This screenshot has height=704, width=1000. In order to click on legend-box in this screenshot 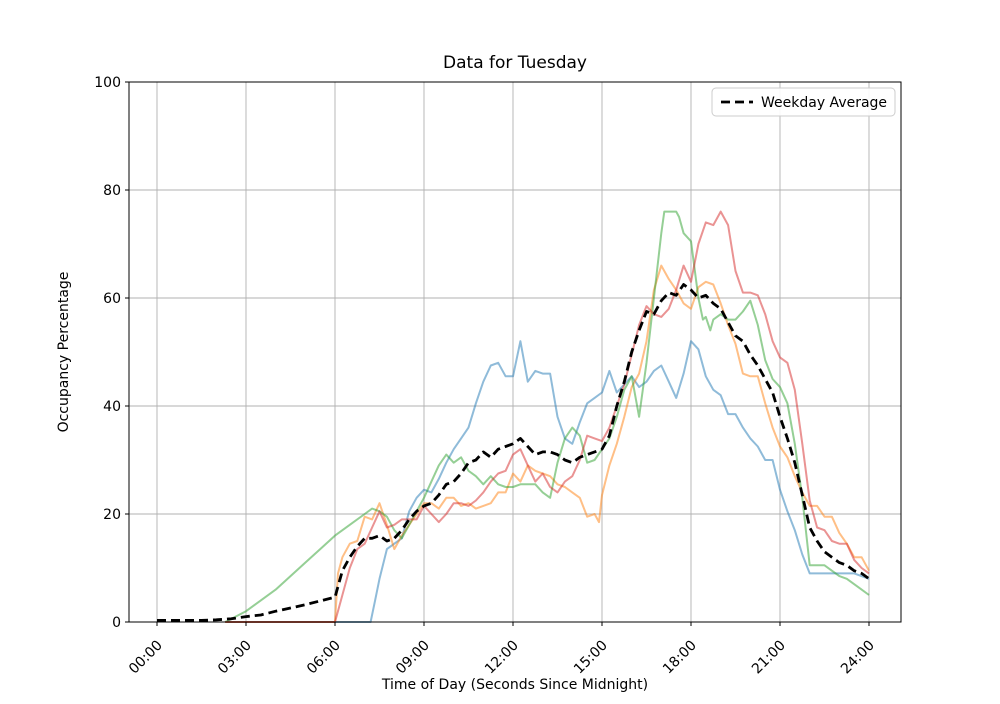, I will do `click(803, 102)`.